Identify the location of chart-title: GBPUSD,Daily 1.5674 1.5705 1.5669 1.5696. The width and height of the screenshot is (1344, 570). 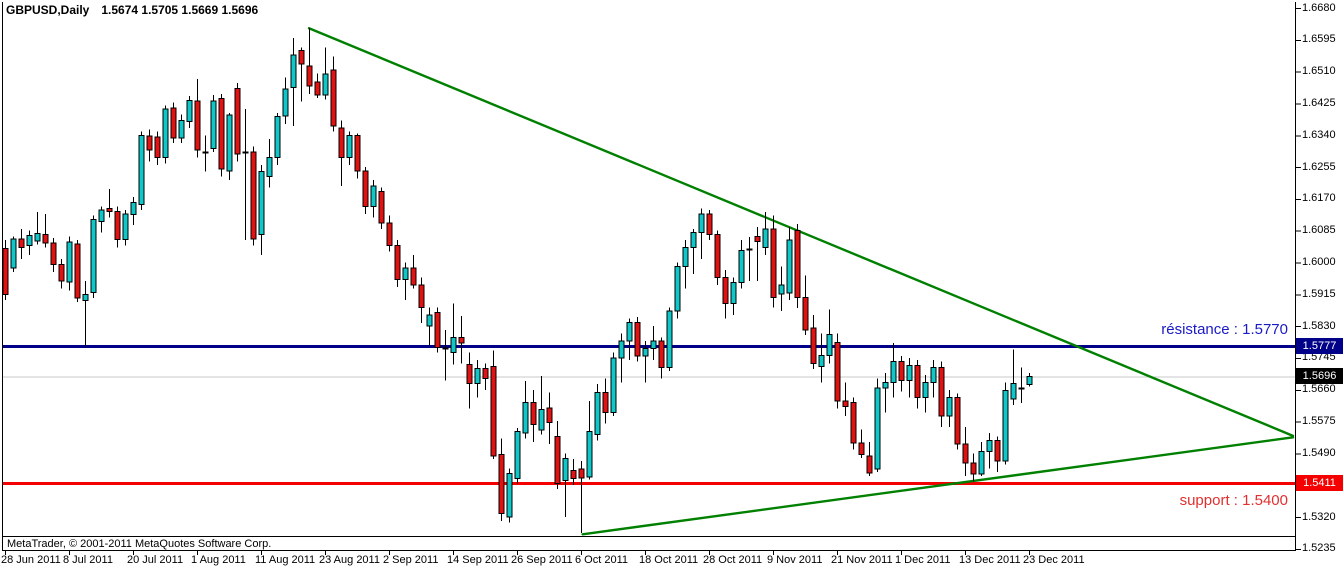
(132, 10).